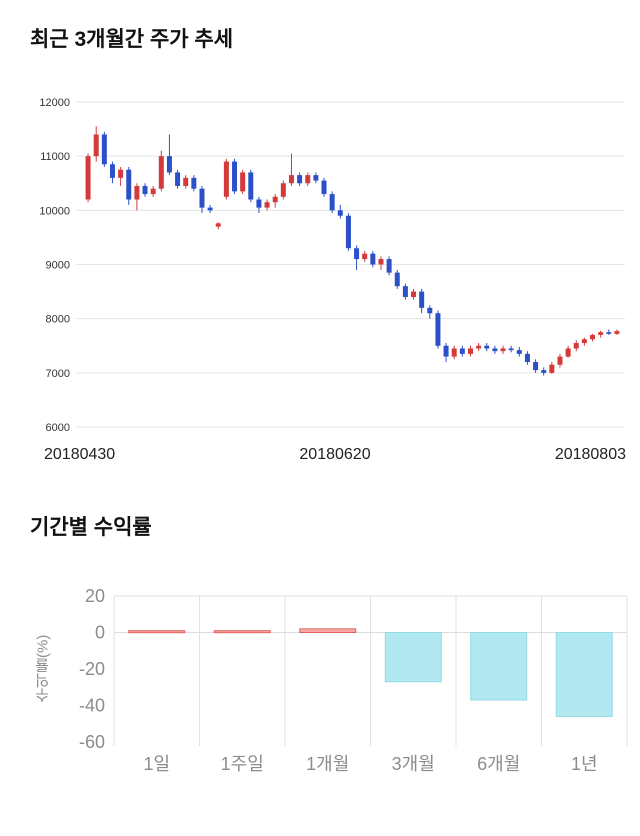 This screenshot has width=640, height=836. I want to click on y-tick-label: 0, so click(100, 633).